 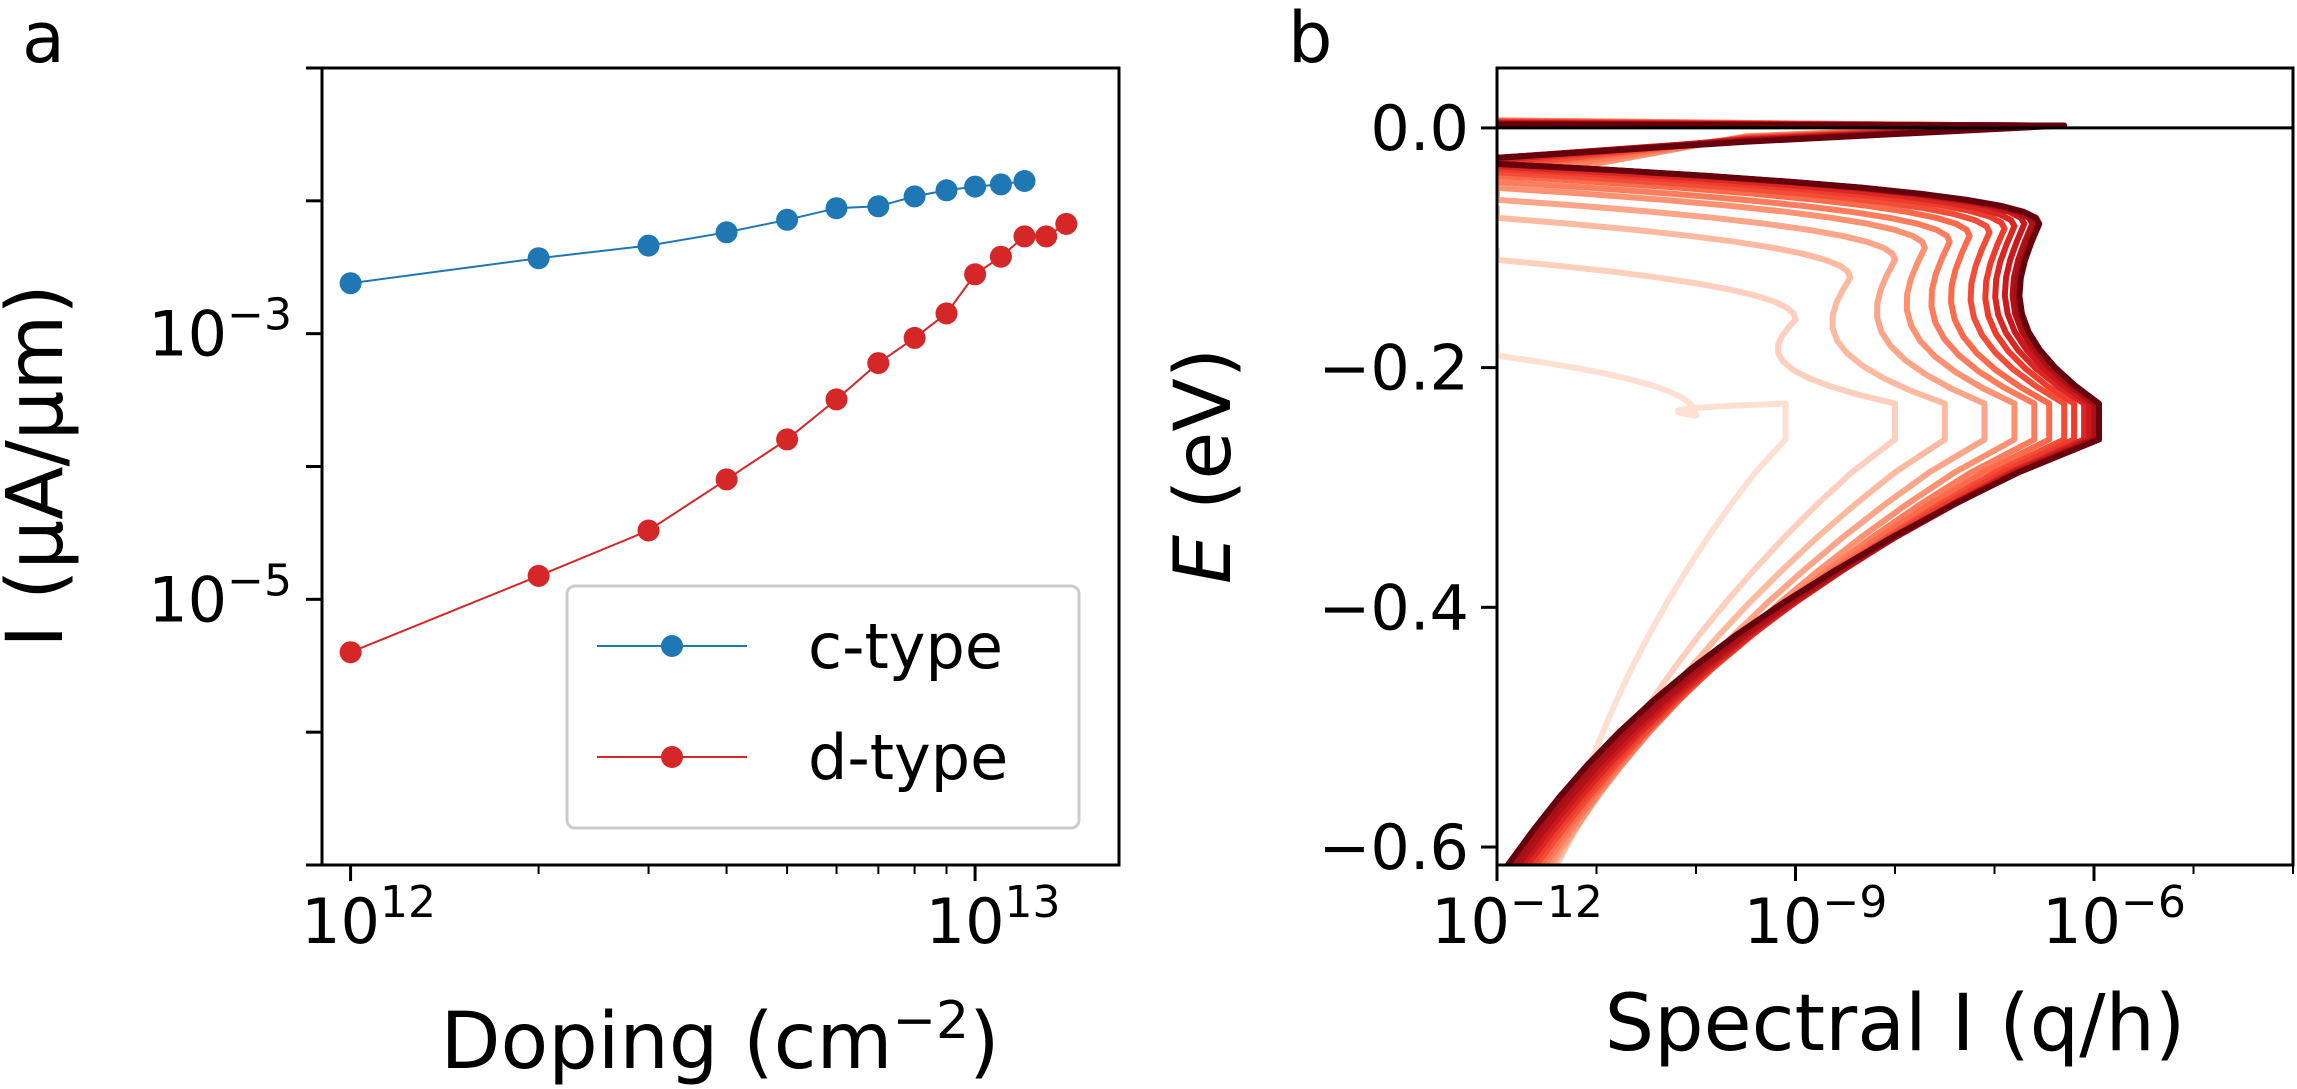 I want to click on chart-b-y-tick-labels: 0.0 −0.2 −0.4 −0.6, so click(x=1393, y=488).